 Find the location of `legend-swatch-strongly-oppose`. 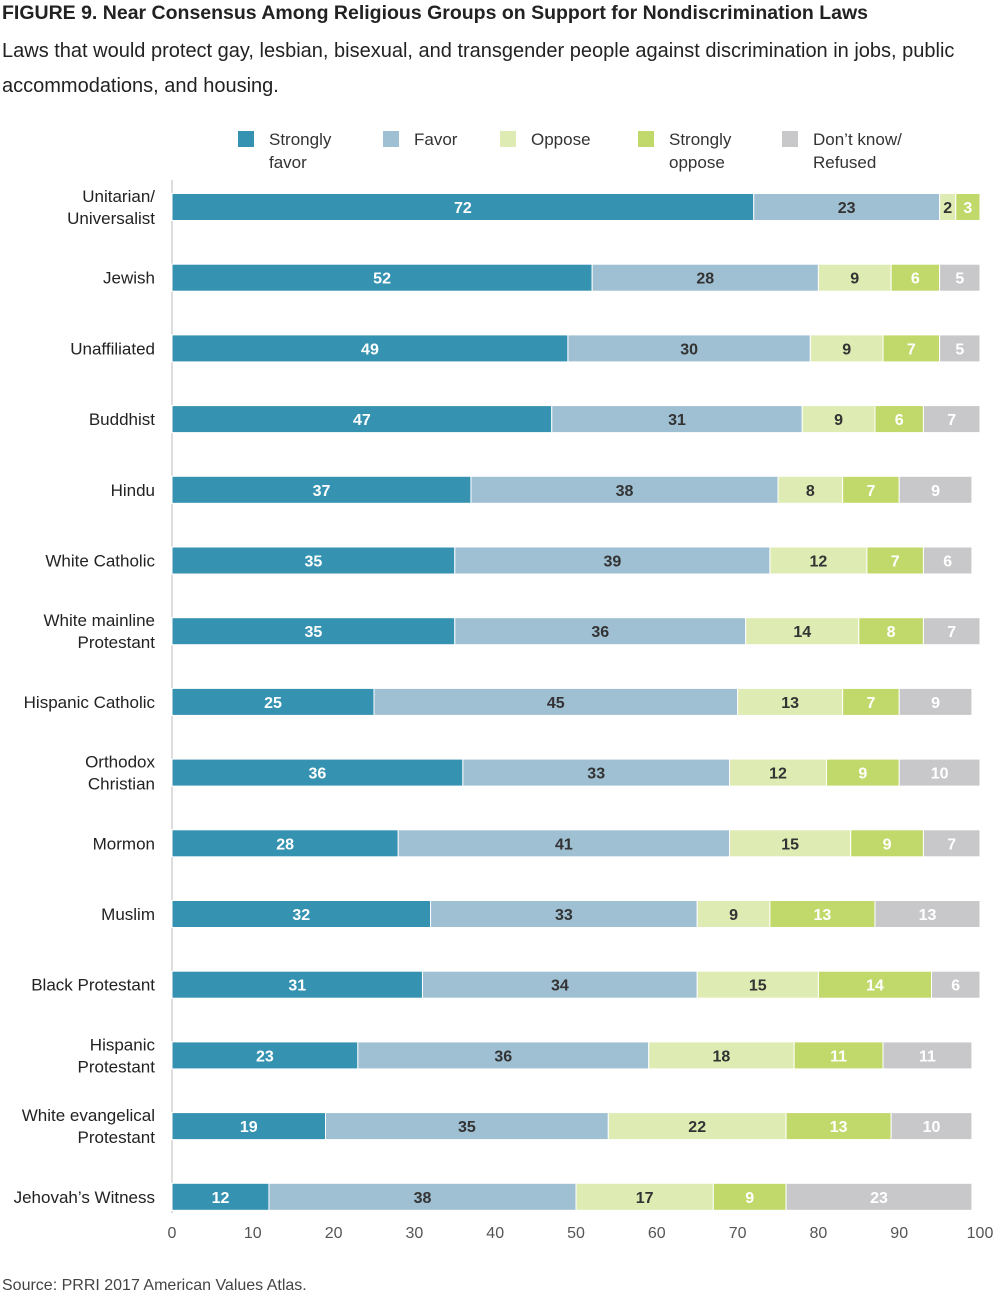

legend-swatch-strongly-oppose is located at coordinates (646, 139).